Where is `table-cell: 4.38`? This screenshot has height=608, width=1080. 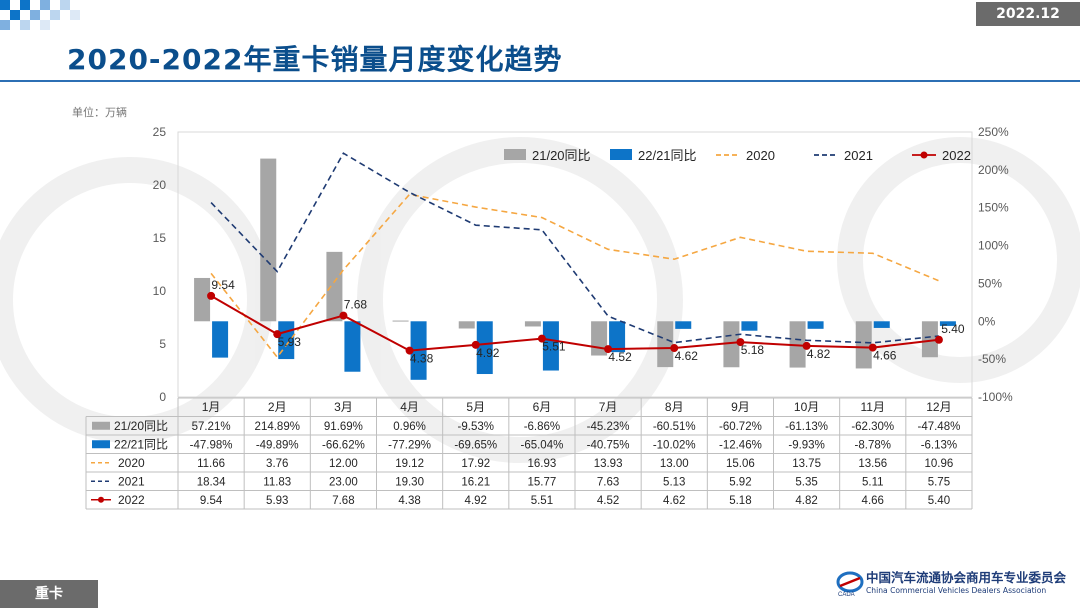 table-cell: 4.38 is located at coordinates (409, 501).